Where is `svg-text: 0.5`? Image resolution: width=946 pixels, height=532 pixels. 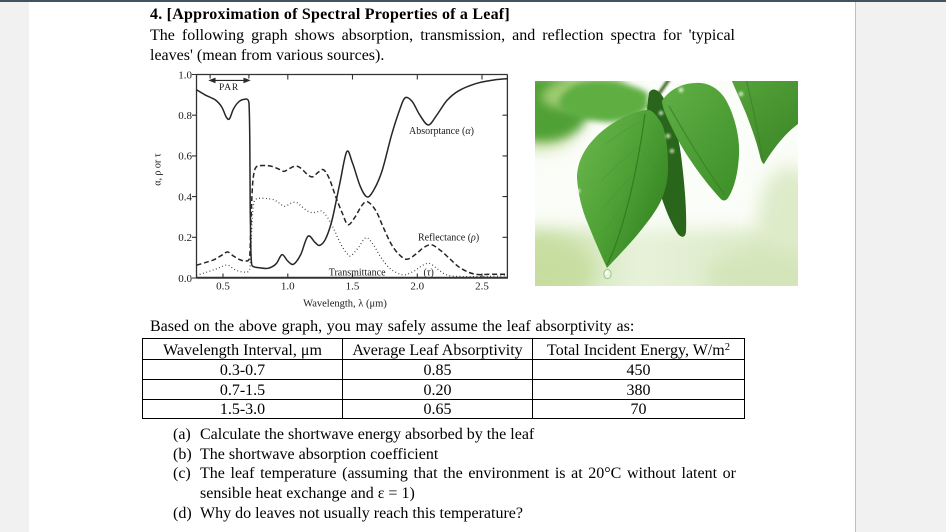
svg-text: 0.5 is located at coordinates (223, 287).